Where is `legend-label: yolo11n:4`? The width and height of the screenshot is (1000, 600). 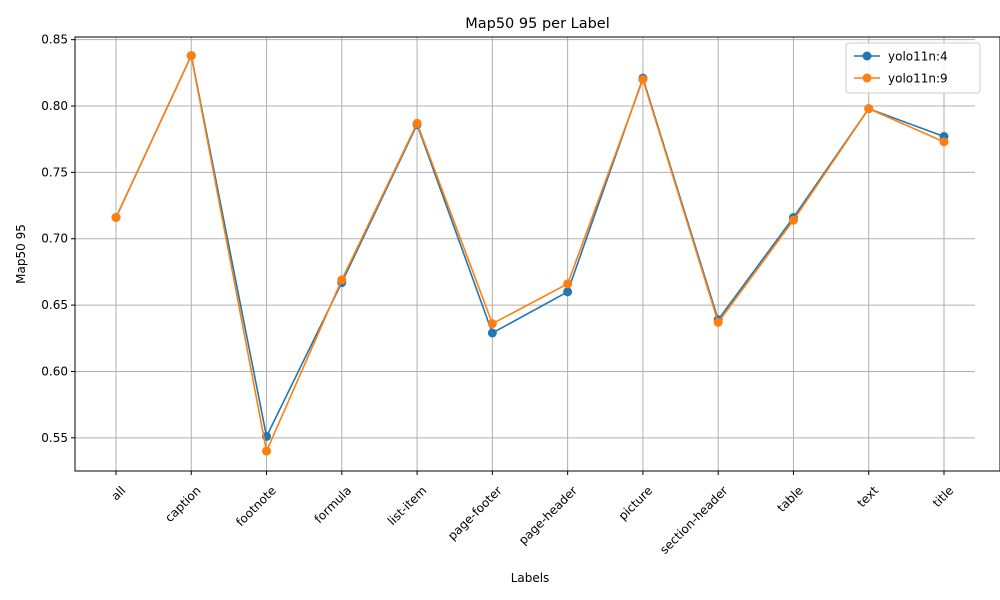
legend-label: yolo11n:4 is located at coordinates (918, 57).